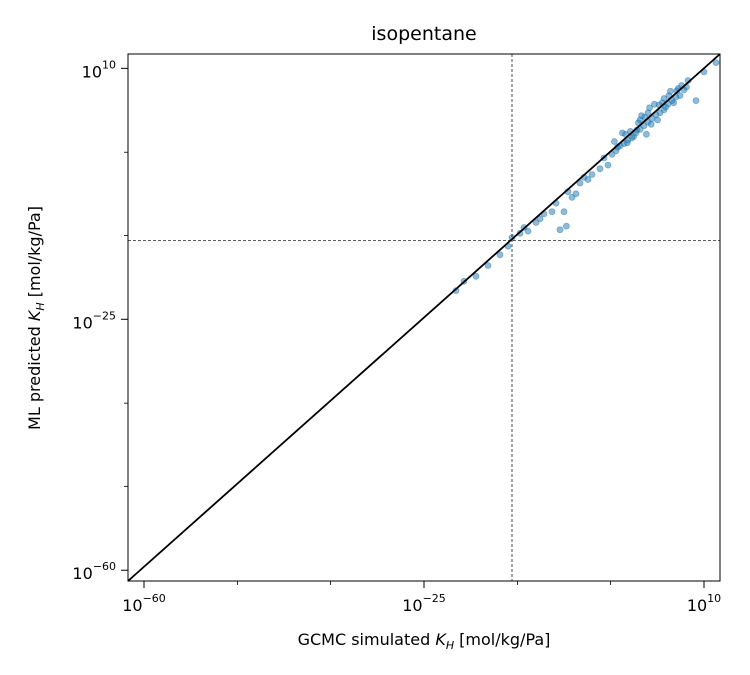  I want to click on x-axis-label: GCMC simulated KH [mol/kg/Pa], so click(424, 641).